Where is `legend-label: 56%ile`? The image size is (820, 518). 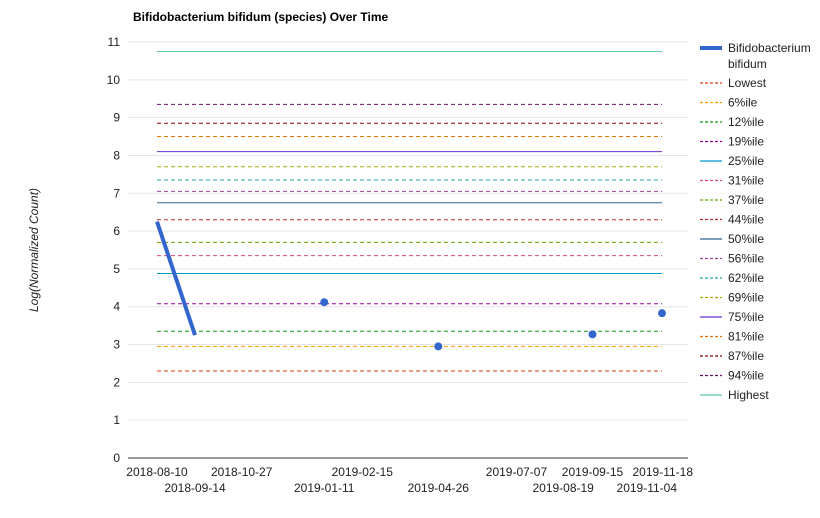 legend-label: 56%ile is located at coordinates (746, 259).